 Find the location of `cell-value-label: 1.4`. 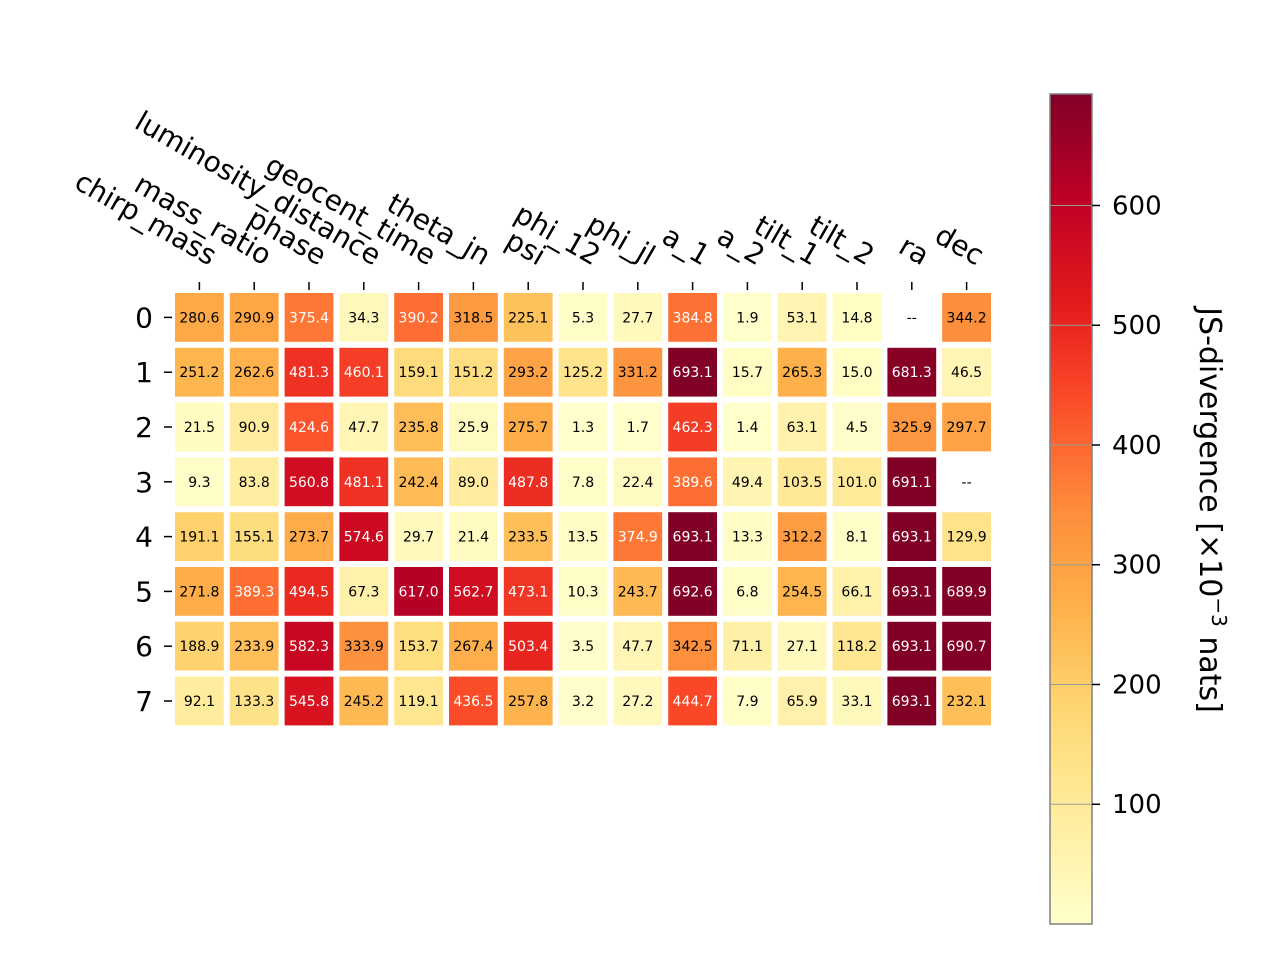

cell-value-label: 1.4 is located at coordinates (747, 428).